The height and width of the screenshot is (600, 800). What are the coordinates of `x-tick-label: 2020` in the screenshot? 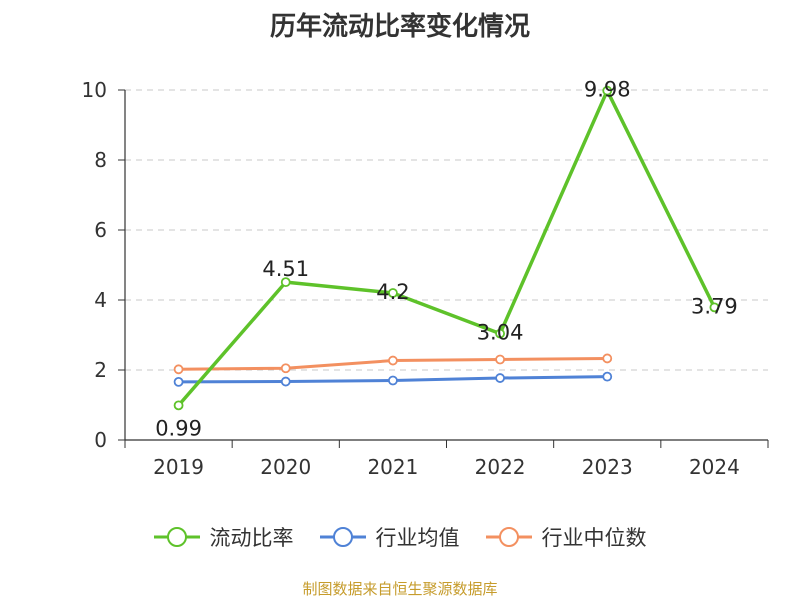 It's located at (285, 467).